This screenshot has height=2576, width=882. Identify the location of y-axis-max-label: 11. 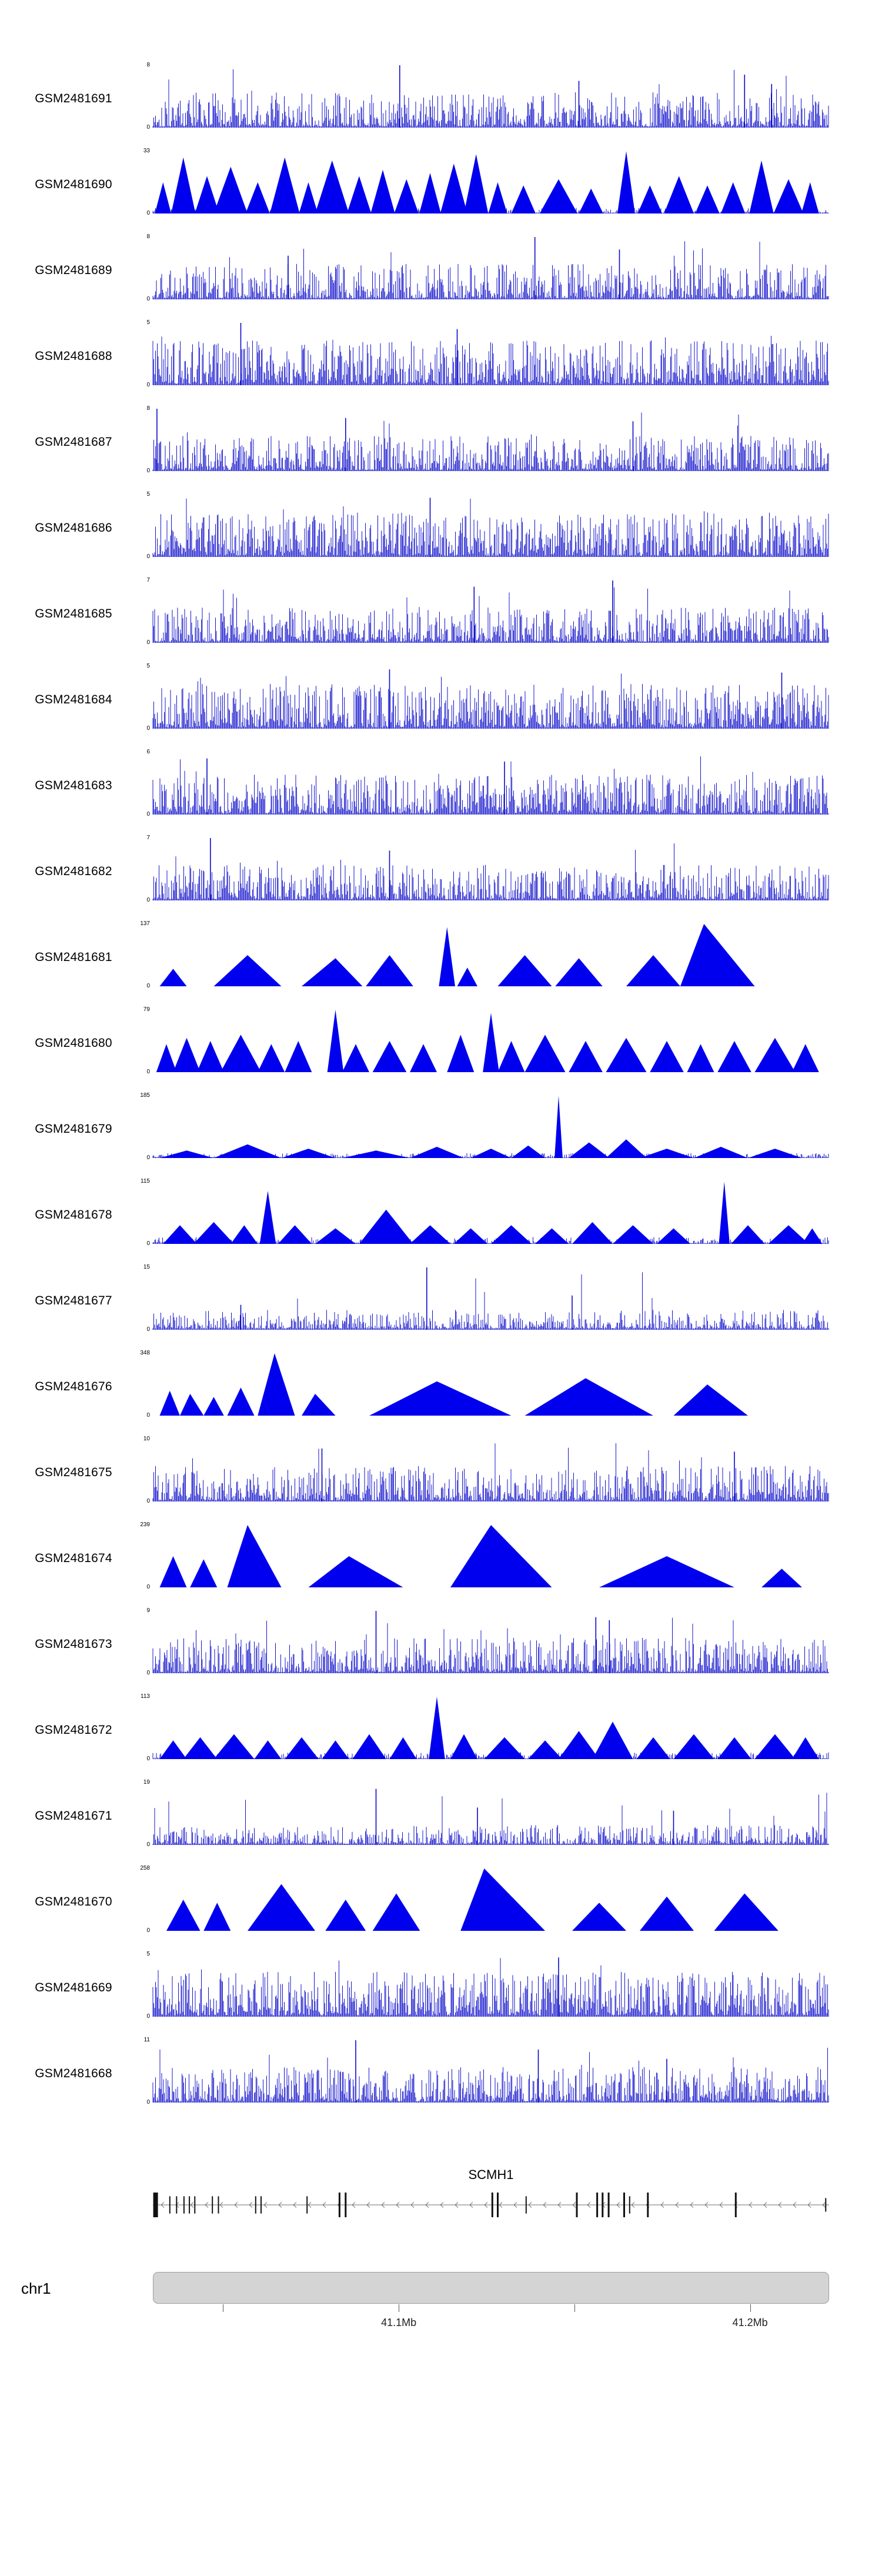
(146, 2039).